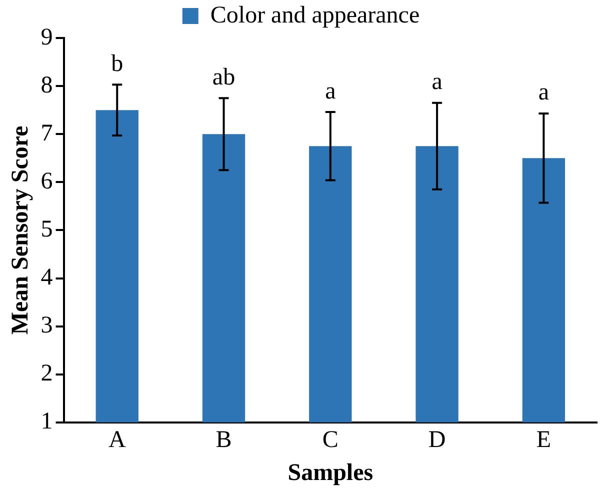 The height and width of the screenshot is (488, 607). What do you see at coordinates (331, 473) in the screenshot?
I see `x-axis-title: Samples` at bounding box center [331, 473].